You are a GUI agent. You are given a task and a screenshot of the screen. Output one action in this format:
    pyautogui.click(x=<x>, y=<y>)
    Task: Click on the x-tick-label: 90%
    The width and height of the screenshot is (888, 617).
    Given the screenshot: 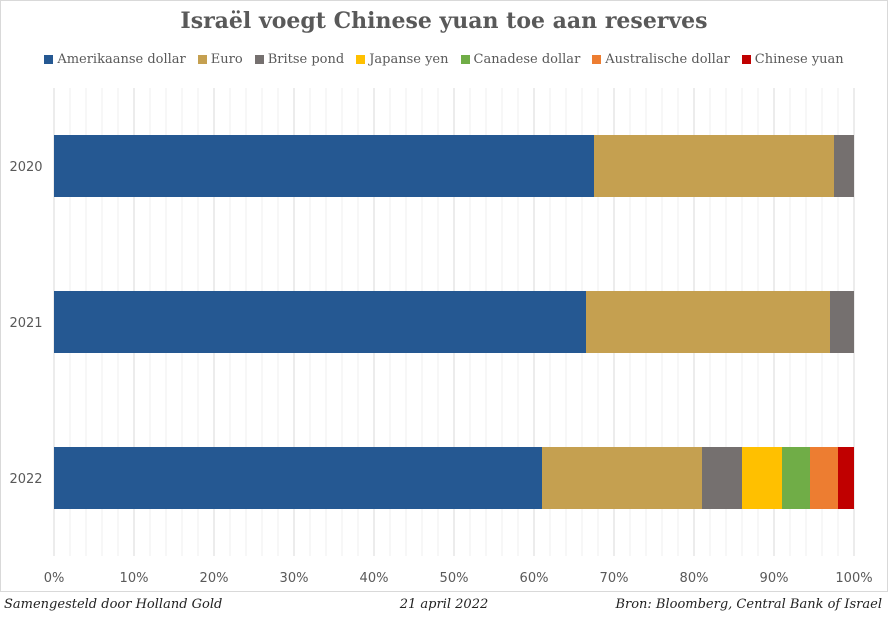 What is the action you would take?
    pyautogui.click(x=774, y=578)
    